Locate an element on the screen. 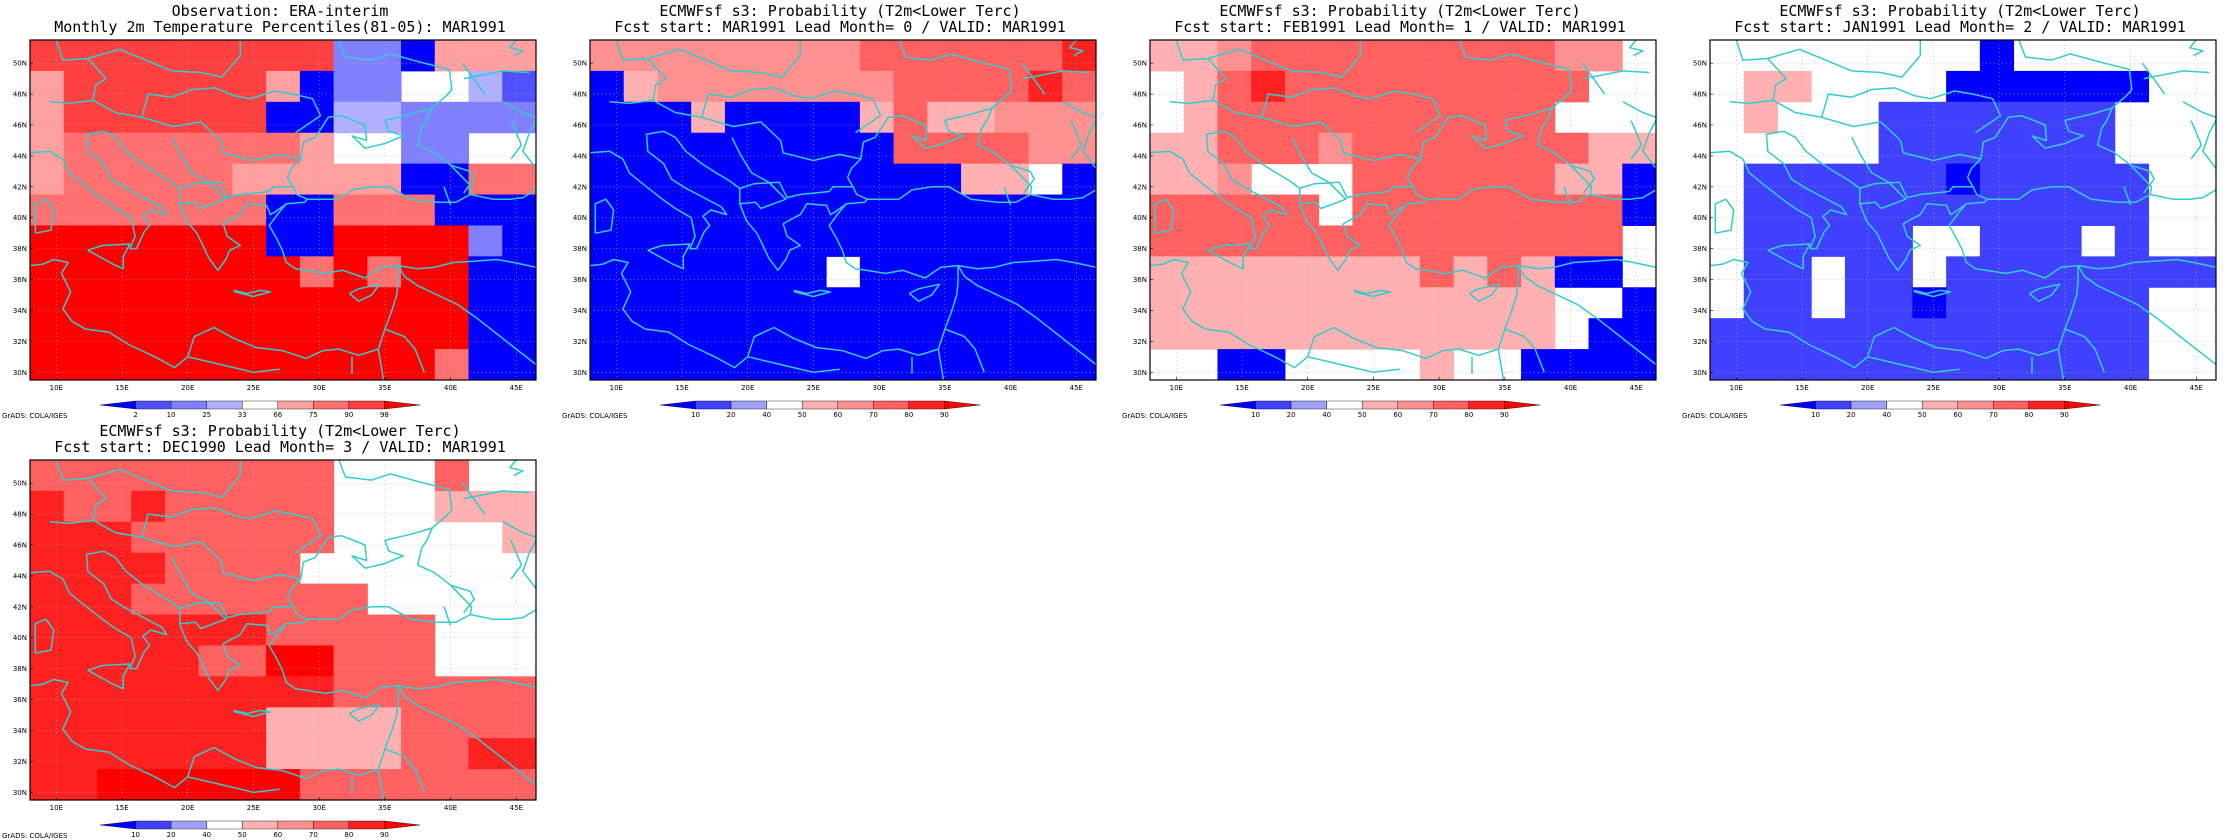 The width and height of the screenshot is (2240, 840). lon-tick-label: 20E is located at coordinates (1867, 388).